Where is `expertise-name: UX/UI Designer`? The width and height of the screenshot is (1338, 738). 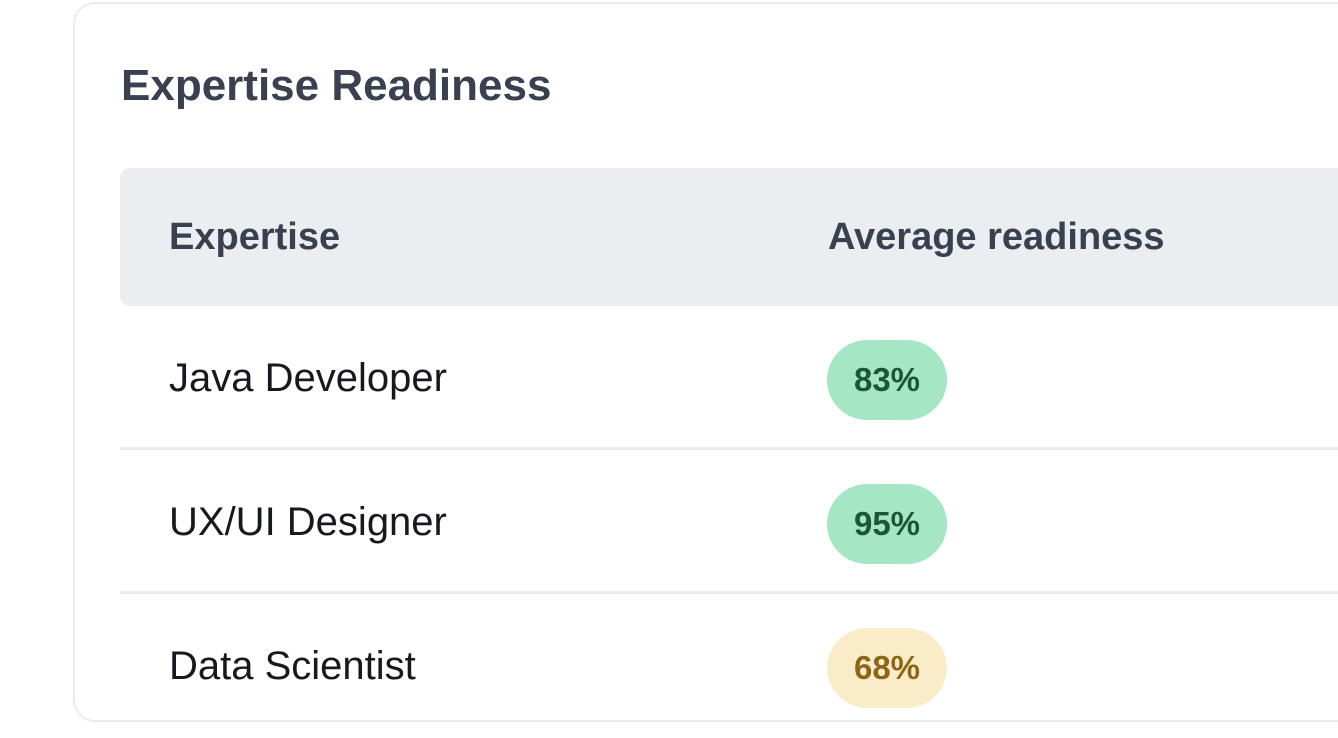
expertise-name: UX/UI Designer is located at coordinates (308, 522).